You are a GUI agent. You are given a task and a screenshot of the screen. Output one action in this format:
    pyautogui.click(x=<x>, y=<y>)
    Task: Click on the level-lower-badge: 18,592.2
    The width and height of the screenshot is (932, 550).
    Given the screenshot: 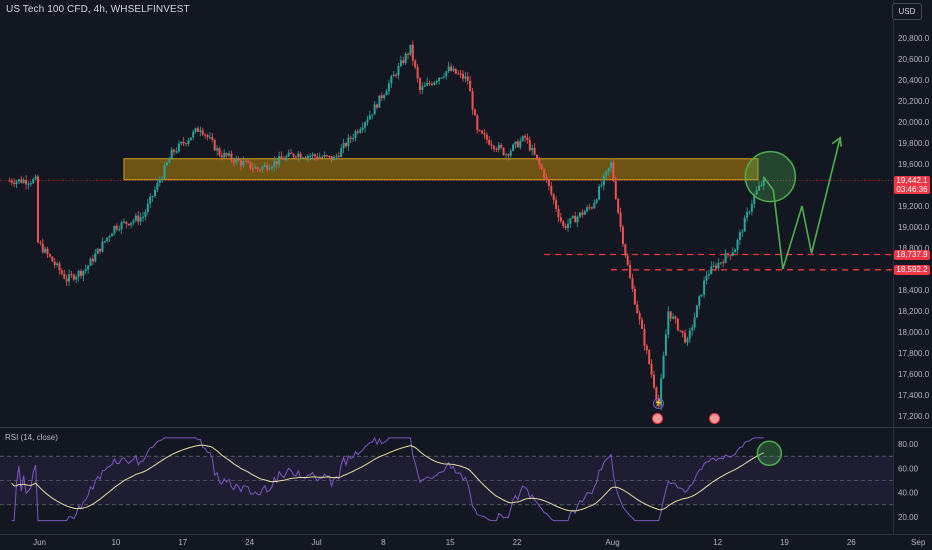 What is the action you would take?
    pyautogui.click(x=912, y=269)
    